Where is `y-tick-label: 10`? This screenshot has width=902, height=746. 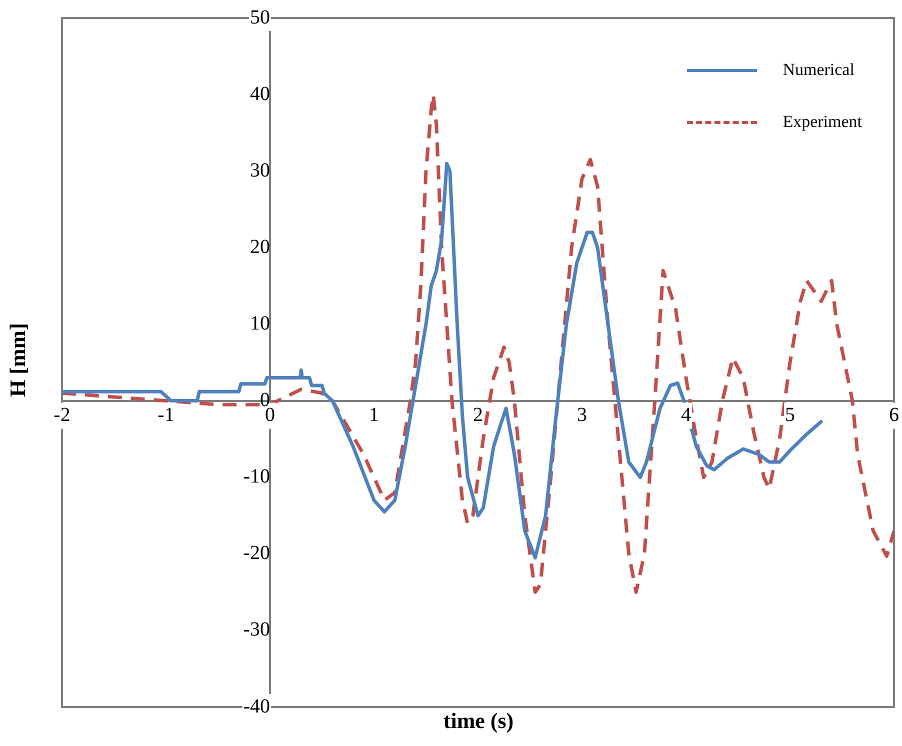
y-tick-label: 10 is located at coordinates (260, 323).